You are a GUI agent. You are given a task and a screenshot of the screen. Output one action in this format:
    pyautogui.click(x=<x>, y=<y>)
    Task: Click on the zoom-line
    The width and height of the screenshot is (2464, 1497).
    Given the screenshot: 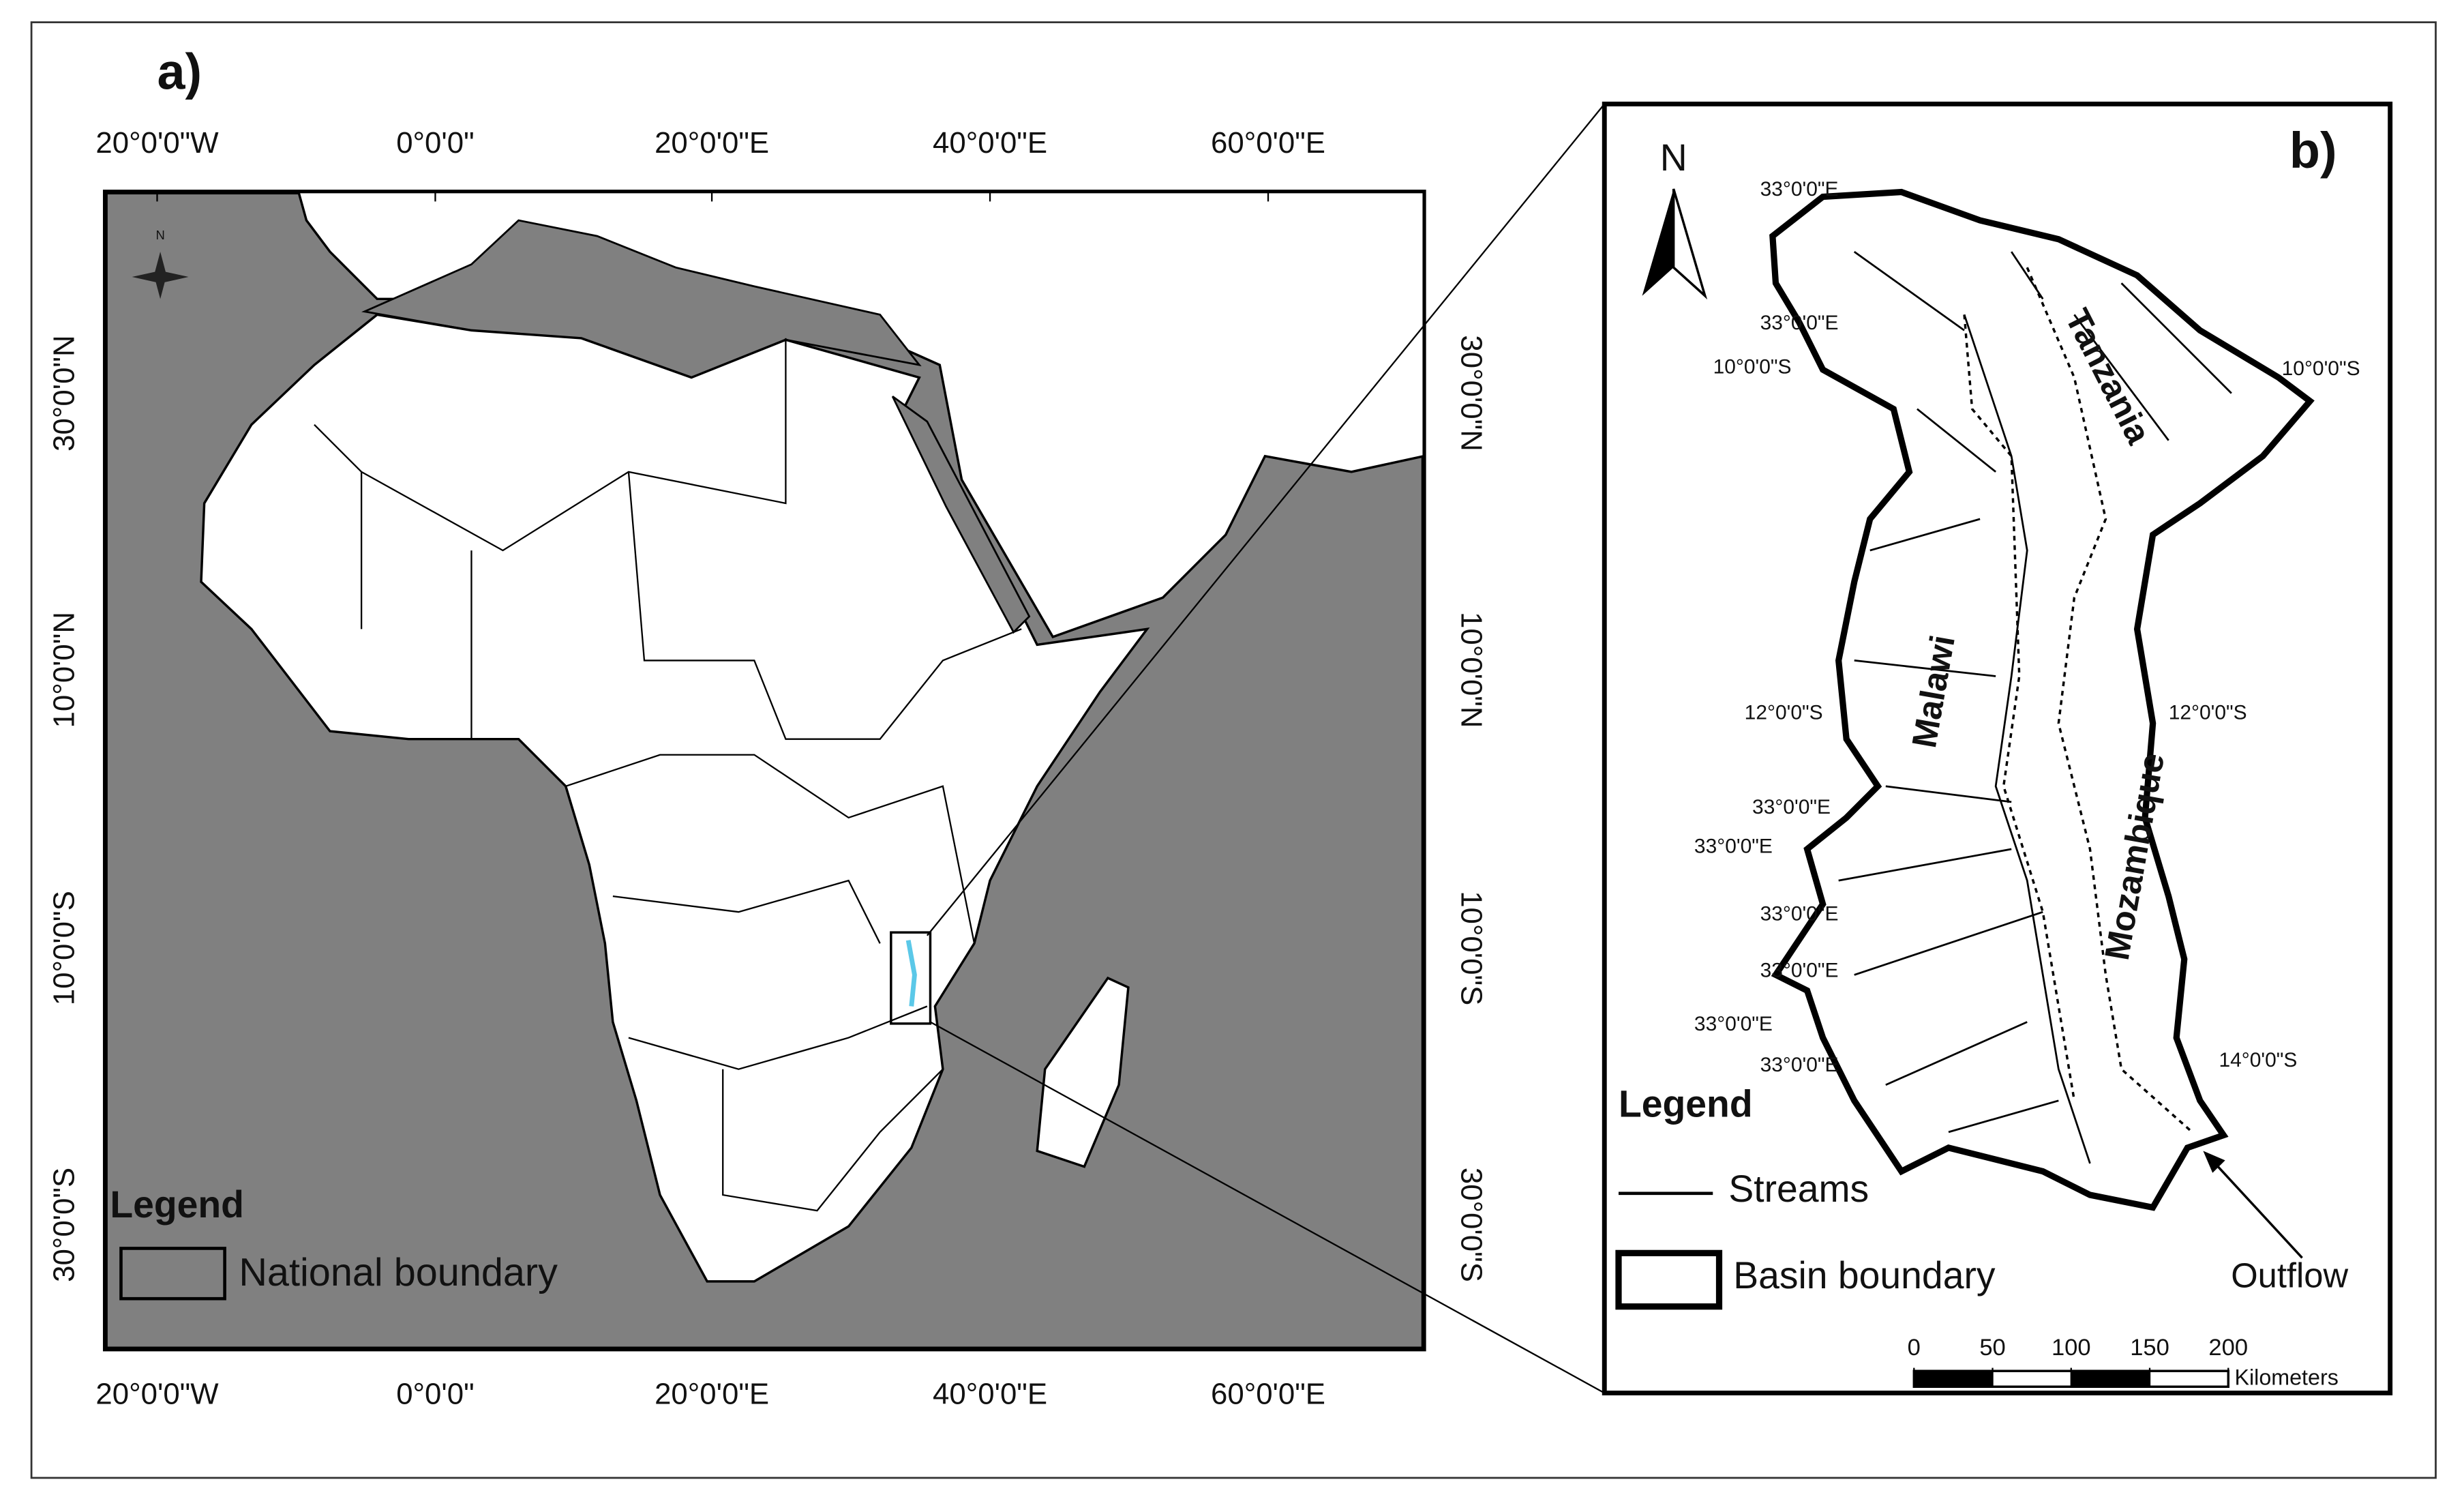 What is the action you would take?
    pyautogui.click(x=1267, y=1208)
    